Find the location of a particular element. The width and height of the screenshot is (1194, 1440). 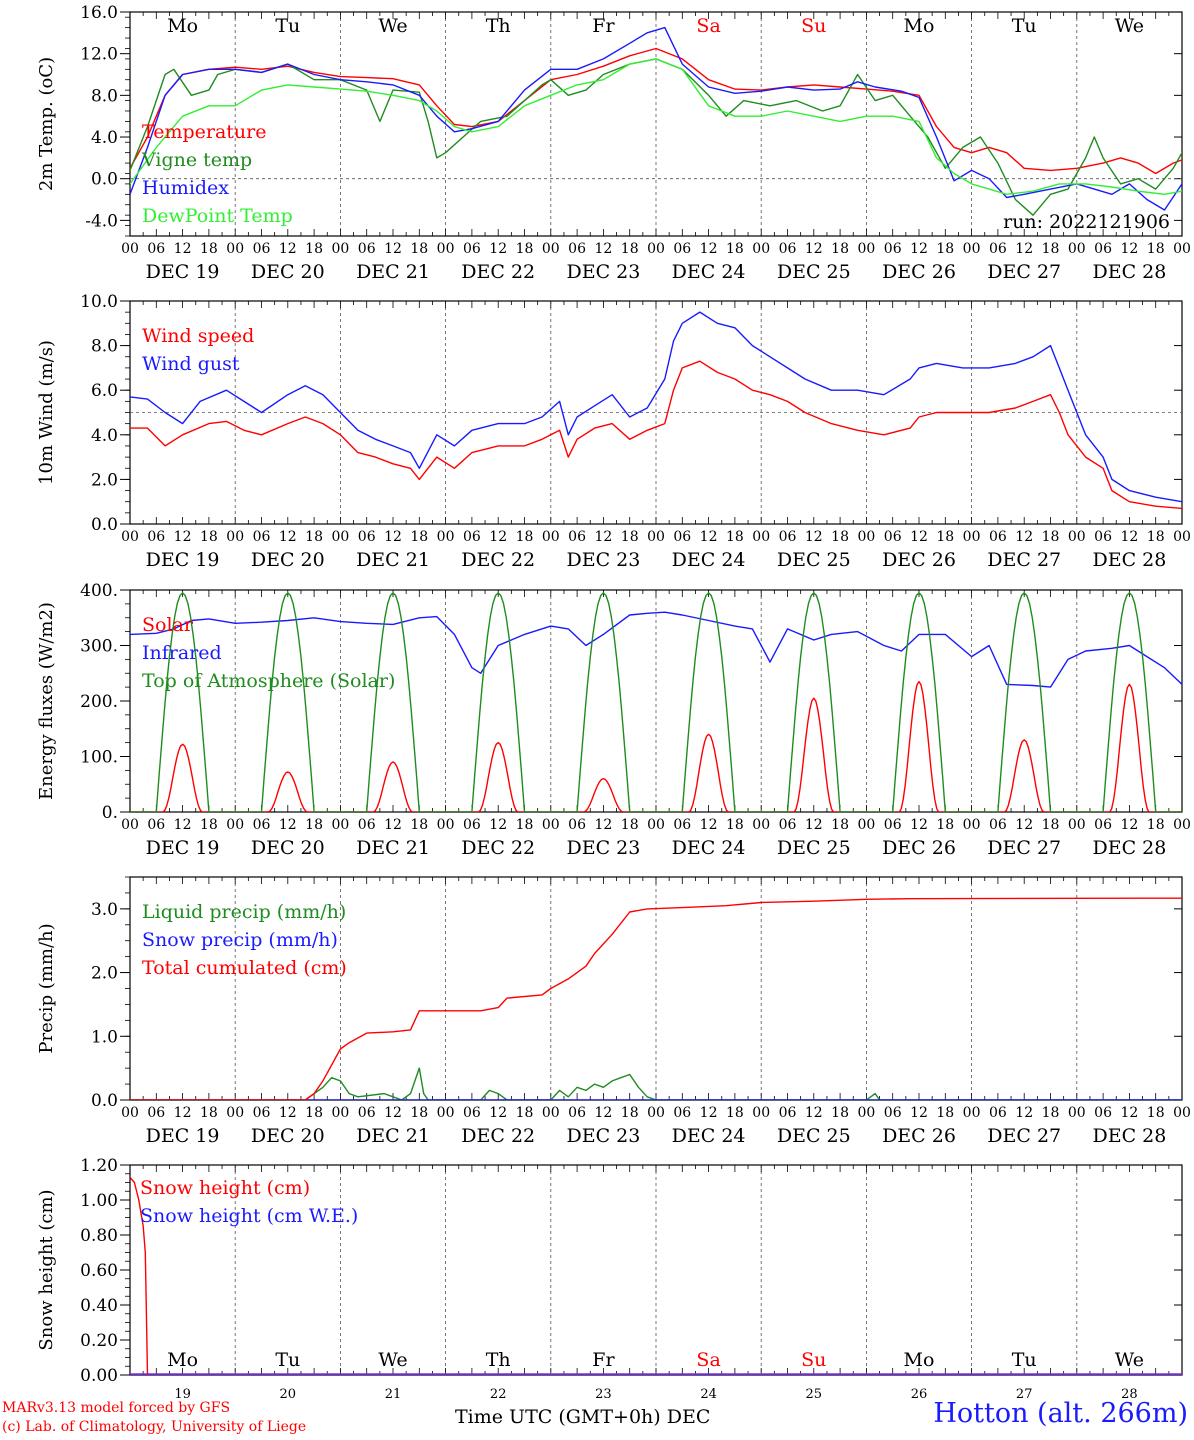

y-tick-label: 0.0 is located at coordinates (104, 525).